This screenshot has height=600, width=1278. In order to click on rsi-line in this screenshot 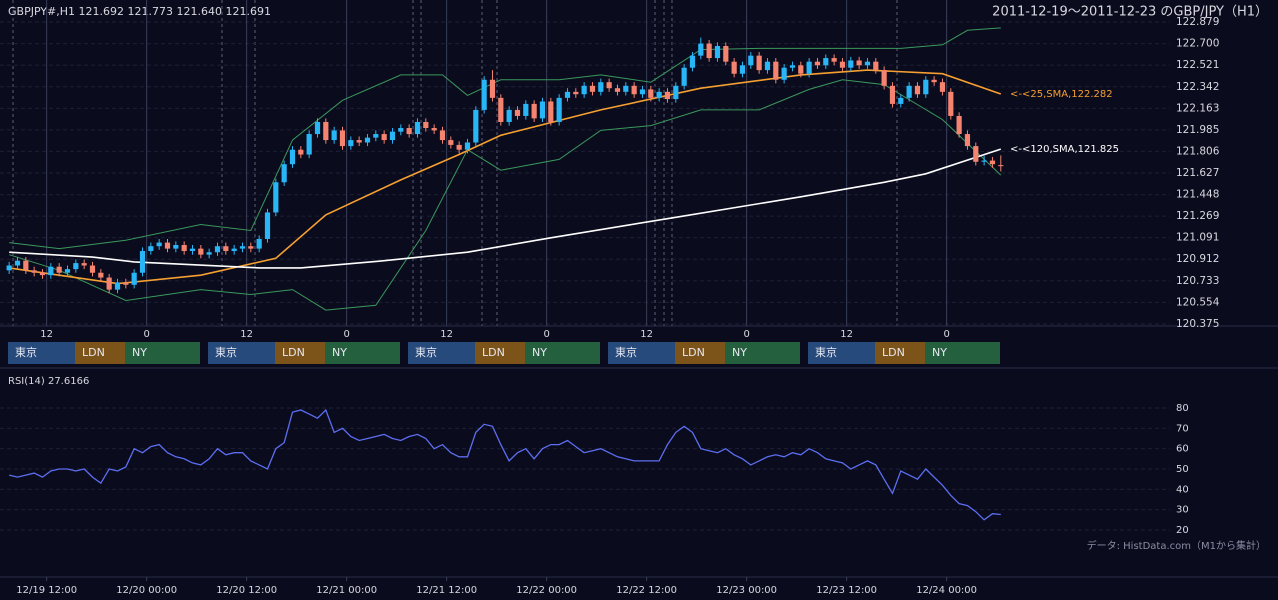, I will do `click(505, 464)`.